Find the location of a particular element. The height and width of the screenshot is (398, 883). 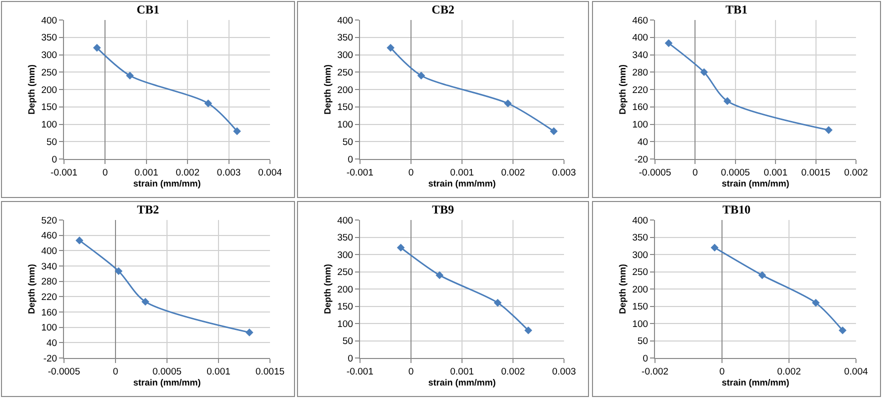

x-tick-label: 0.0005 is located at coordinates (167, 372).